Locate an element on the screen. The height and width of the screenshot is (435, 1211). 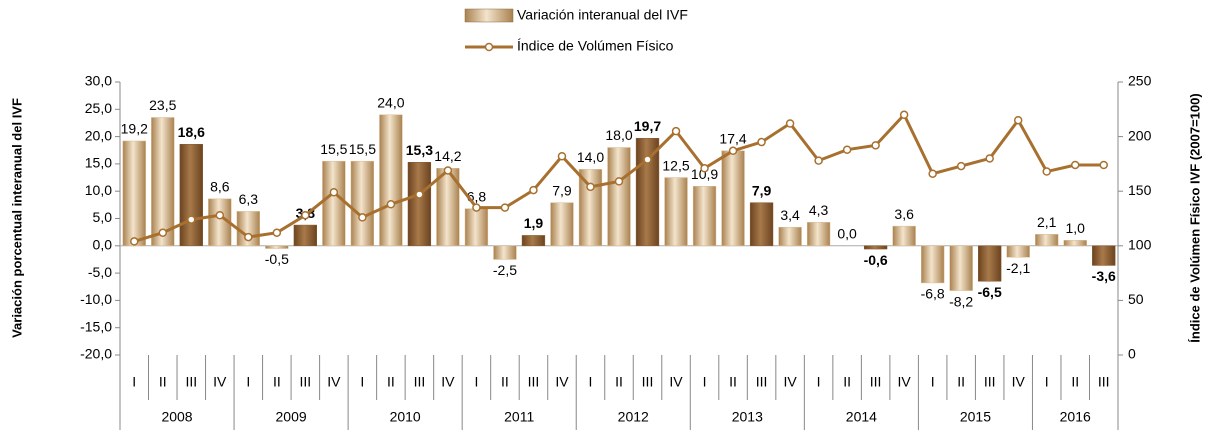
y-tick-label: 10,0 is located at coordinates (98, 190).